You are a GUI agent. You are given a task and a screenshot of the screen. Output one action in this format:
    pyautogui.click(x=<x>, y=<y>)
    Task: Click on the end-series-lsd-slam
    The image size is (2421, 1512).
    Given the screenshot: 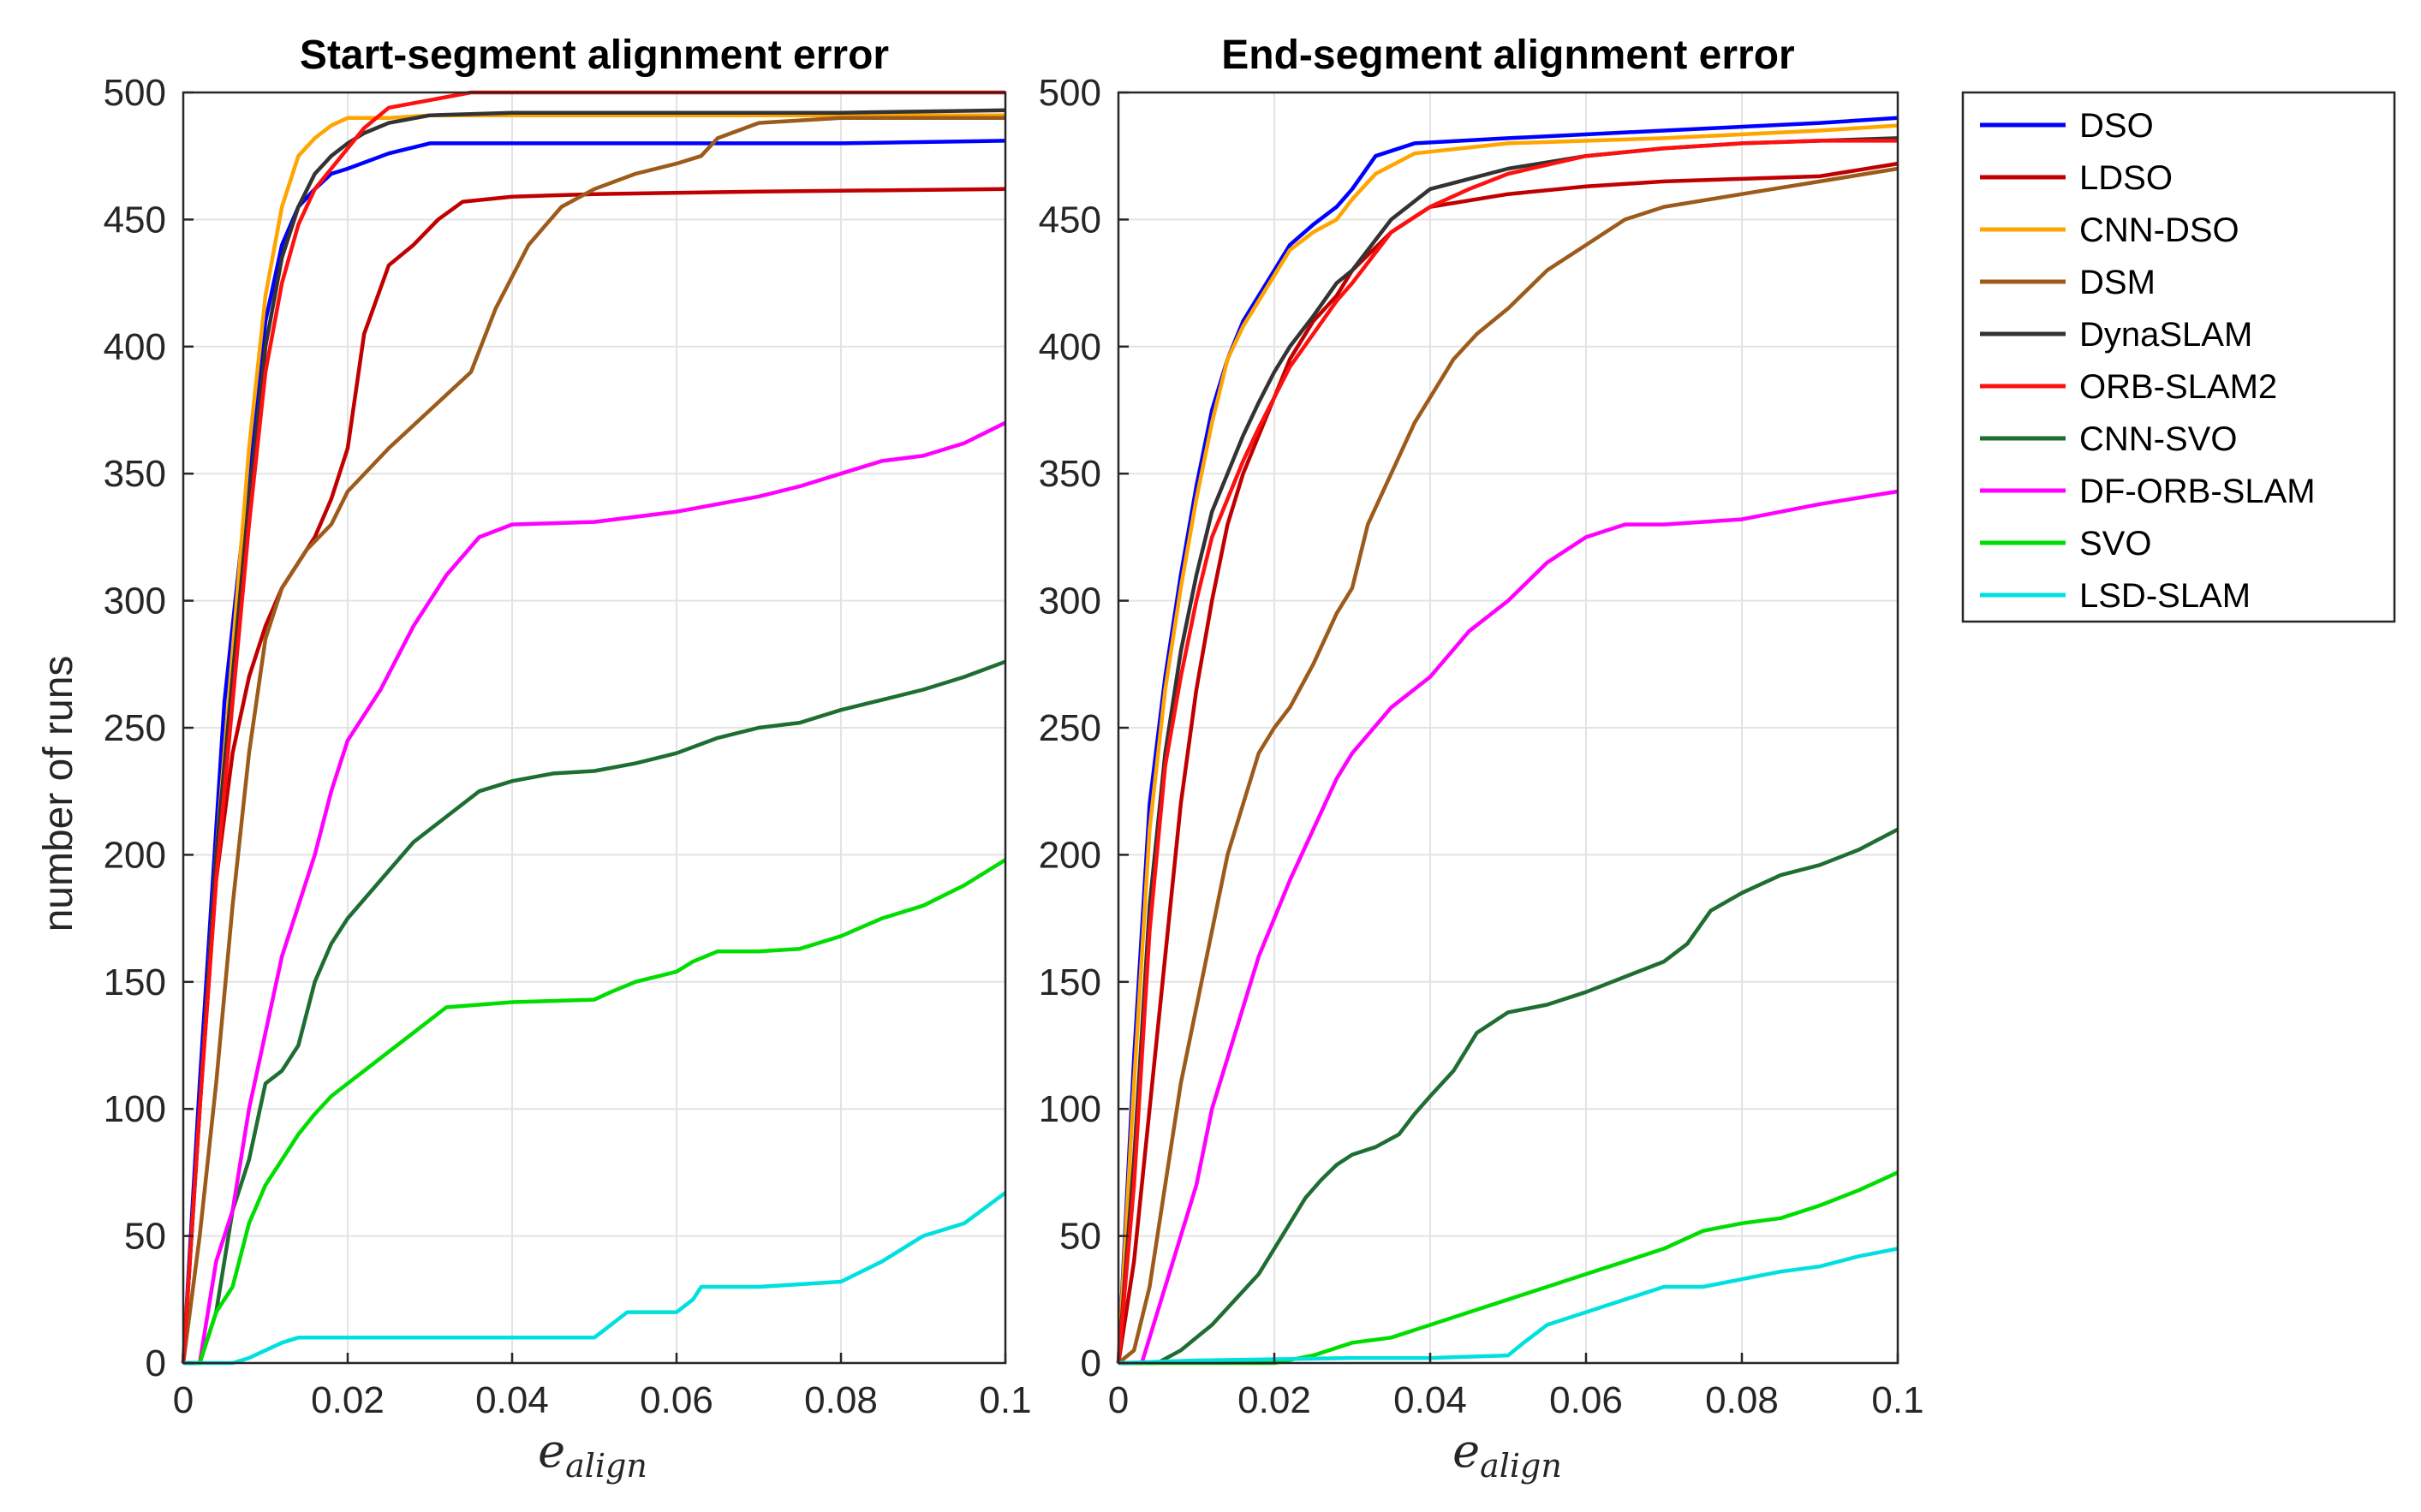 What is the action you would take?
    pyautogui.click(x=1508, y=1306)
    